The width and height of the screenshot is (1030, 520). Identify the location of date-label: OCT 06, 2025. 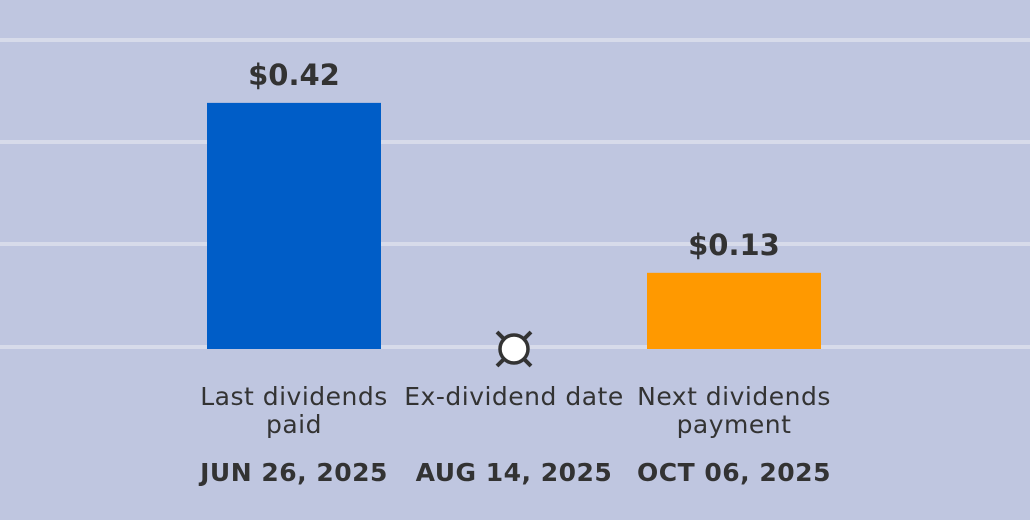
(734, 472).